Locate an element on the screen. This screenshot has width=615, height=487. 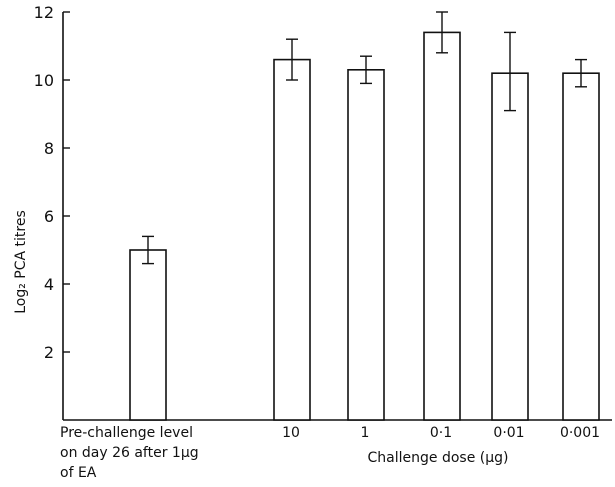
x-tick-label: 0·1 is located at coordinates (441, 433).